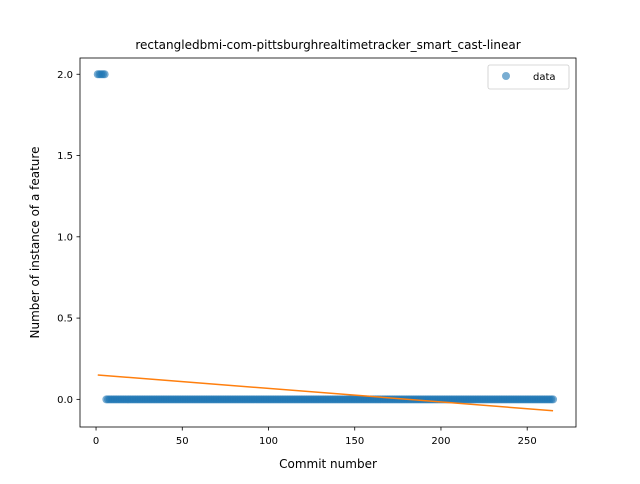 The image size is (640, 484). I want to click on y-tick-label: 0.0, so click(65, 400).